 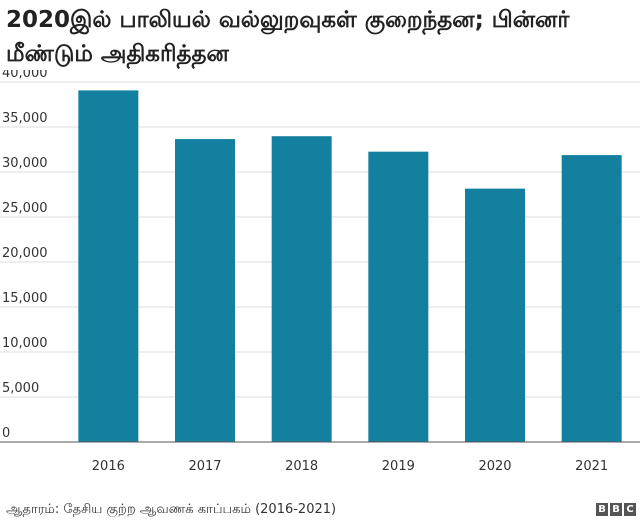 I want to click on y-tick-label: 30,000, so click(x=25, y=163).